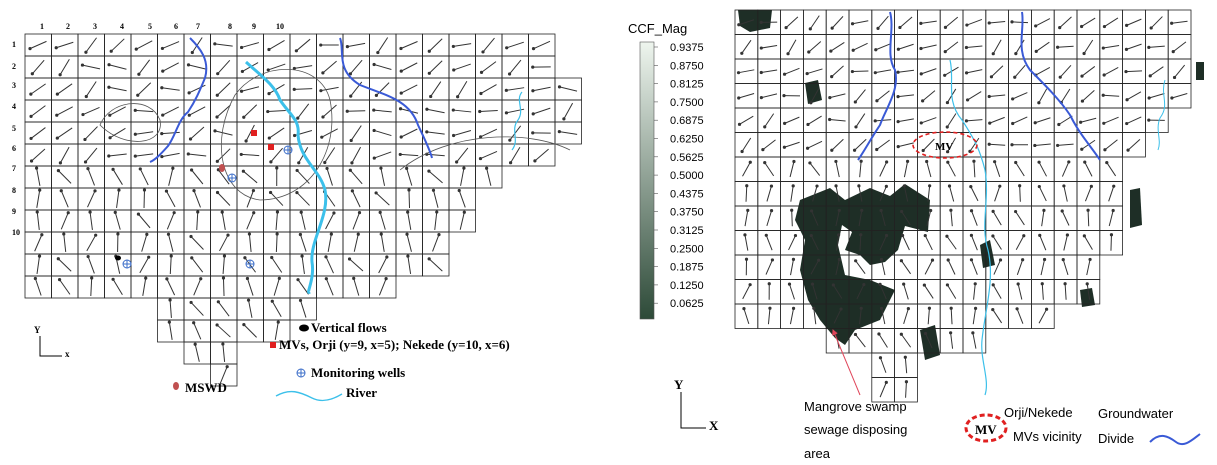  What do you see at coordinates (37, 330) in the screenshot?
I see `axis-y-label: Y` at bounding box center [37, 330].